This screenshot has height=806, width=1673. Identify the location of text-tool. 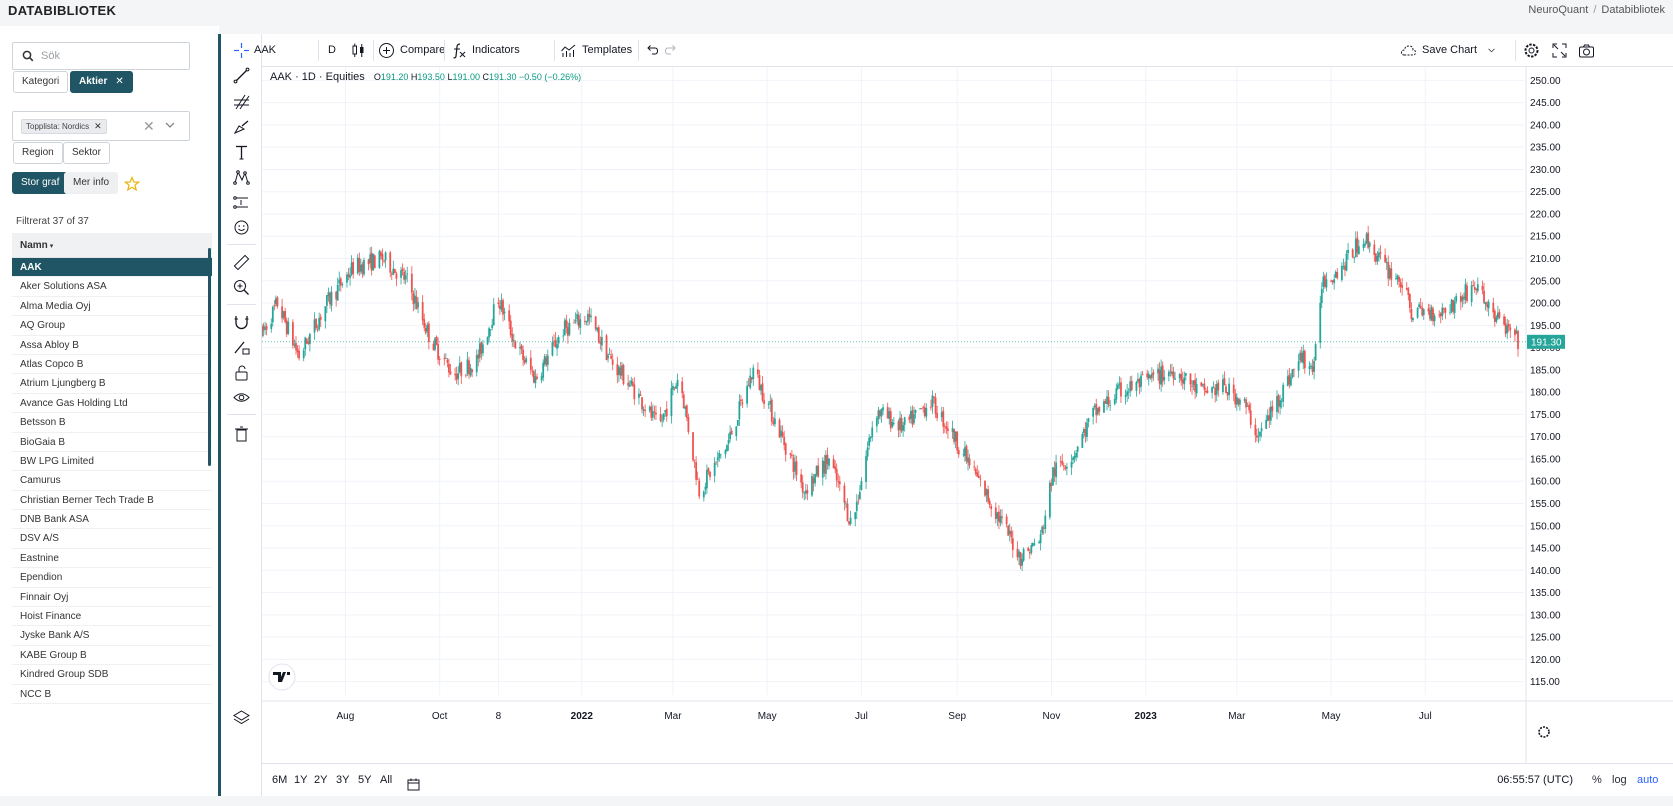
(241, 152).